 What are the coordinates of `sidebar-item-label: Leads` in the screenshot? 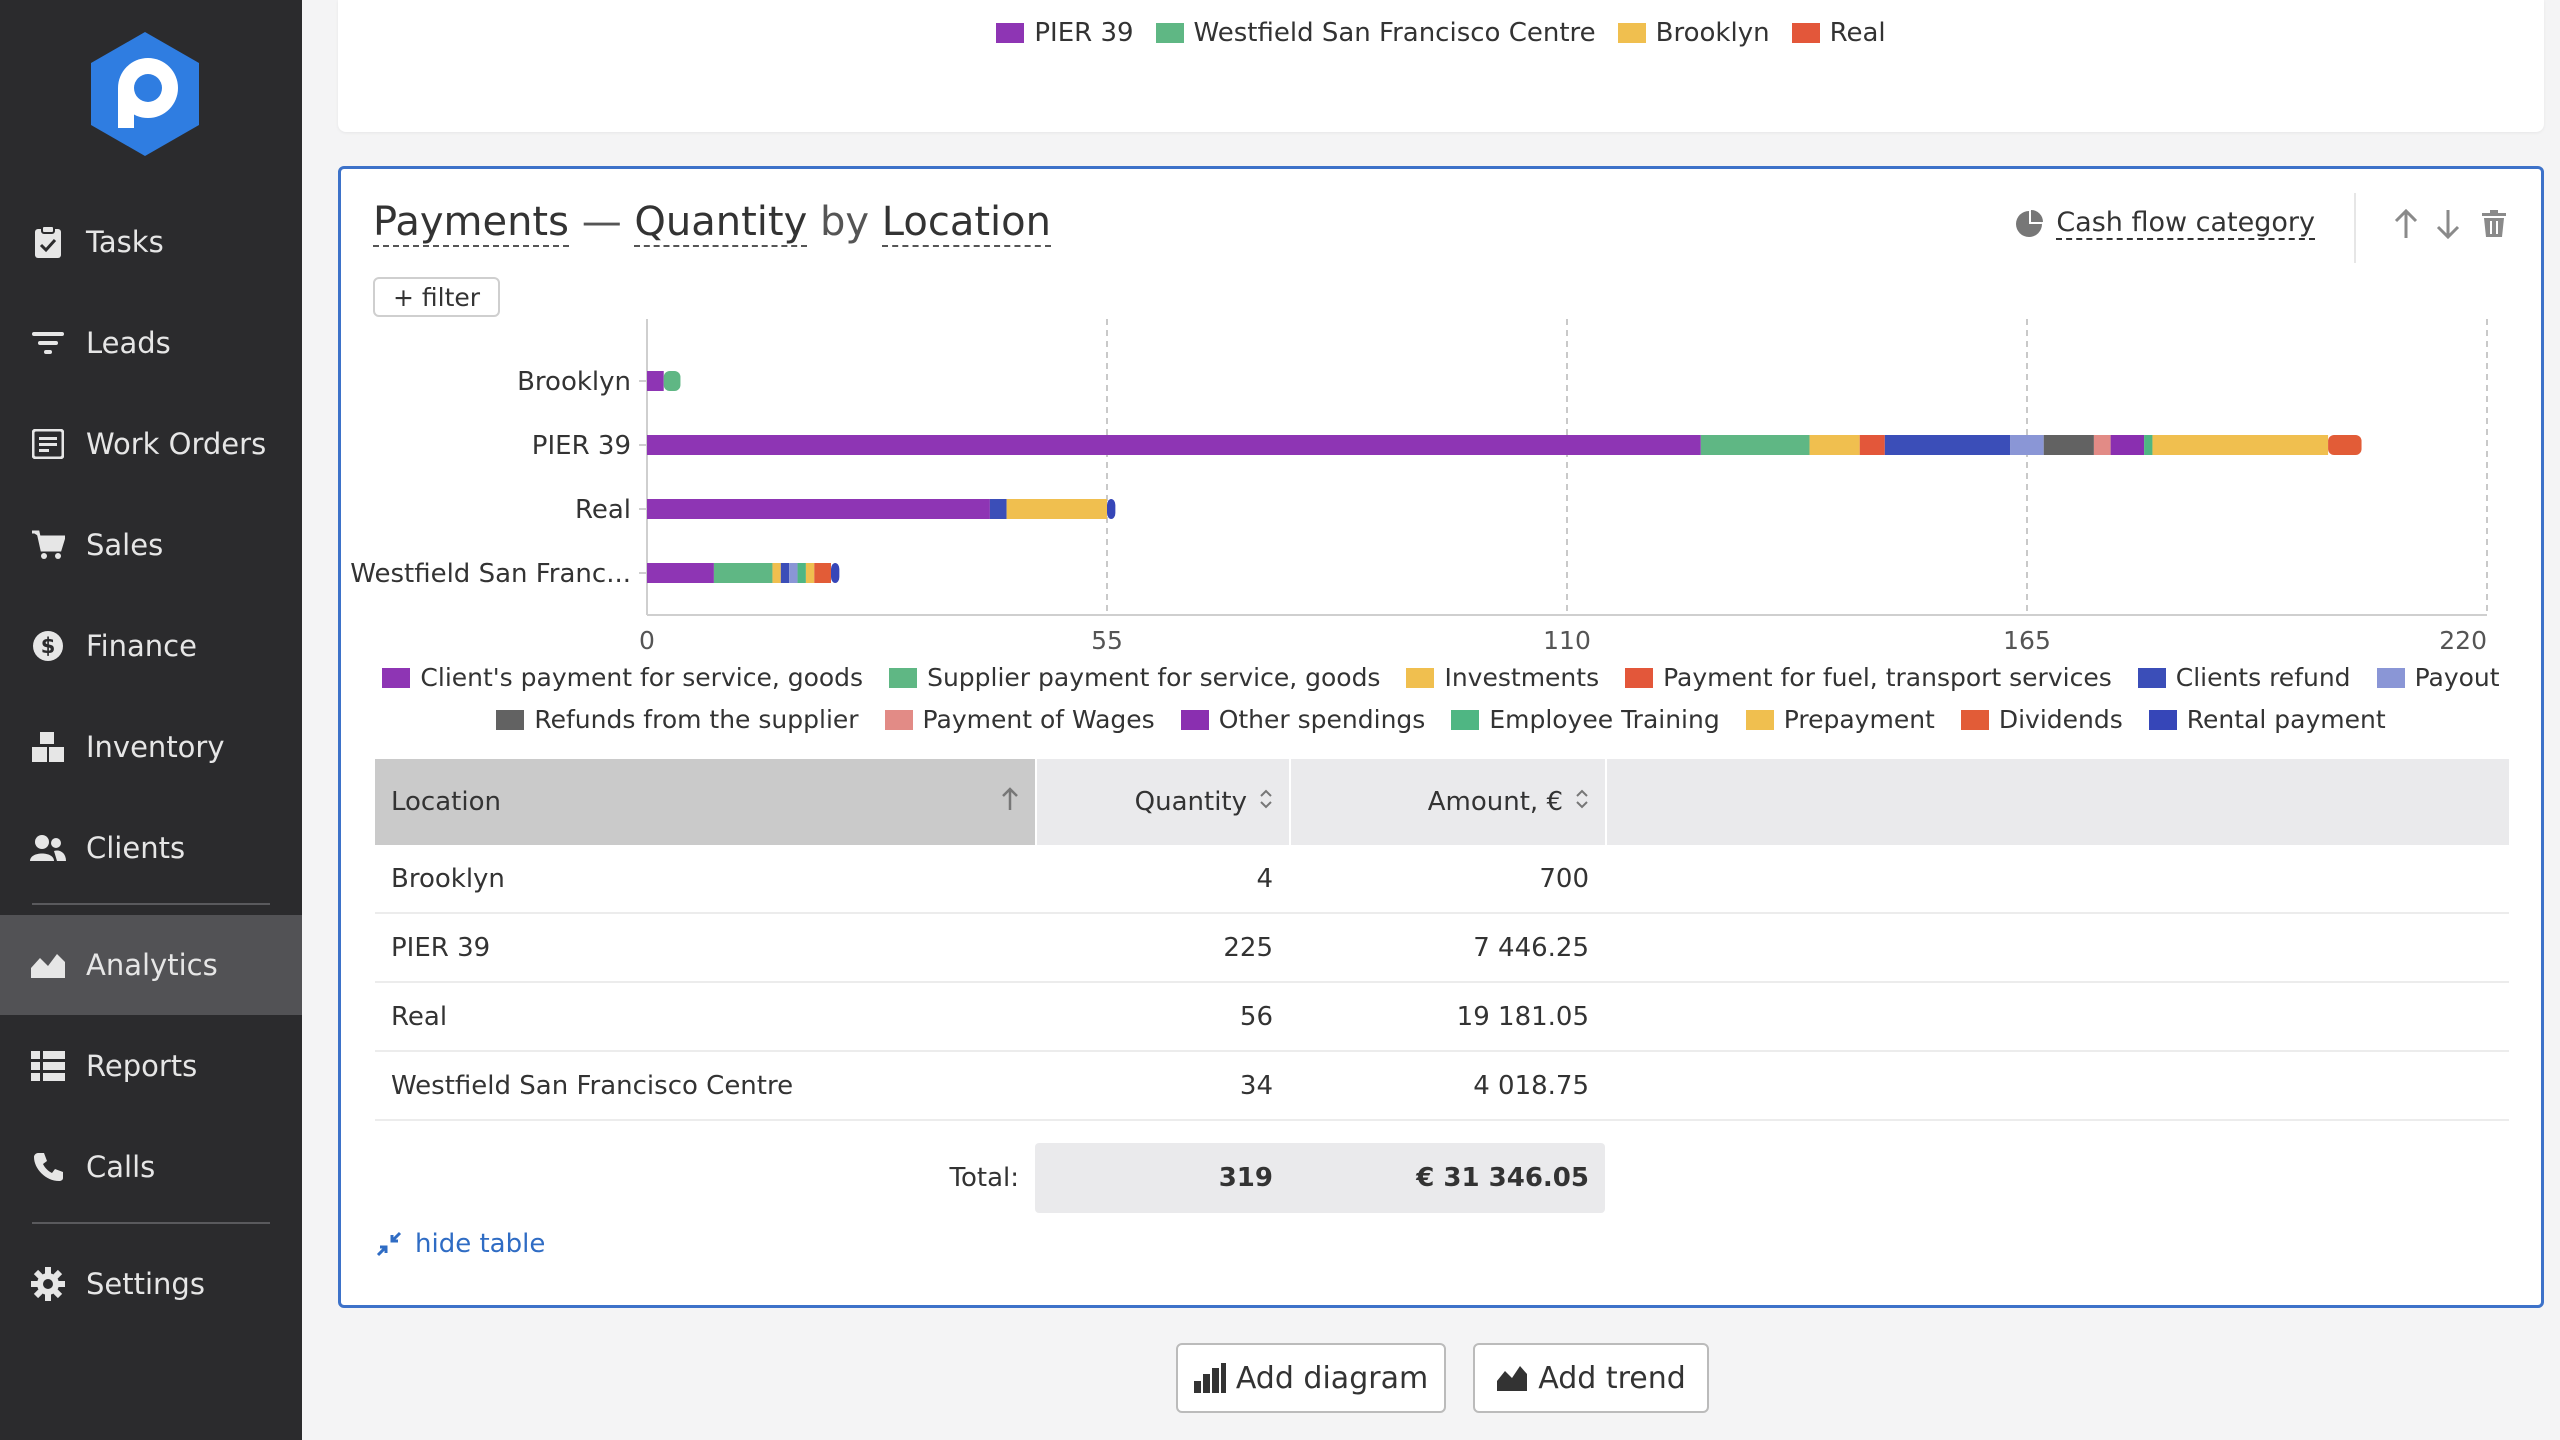 It's located at (128, 343).